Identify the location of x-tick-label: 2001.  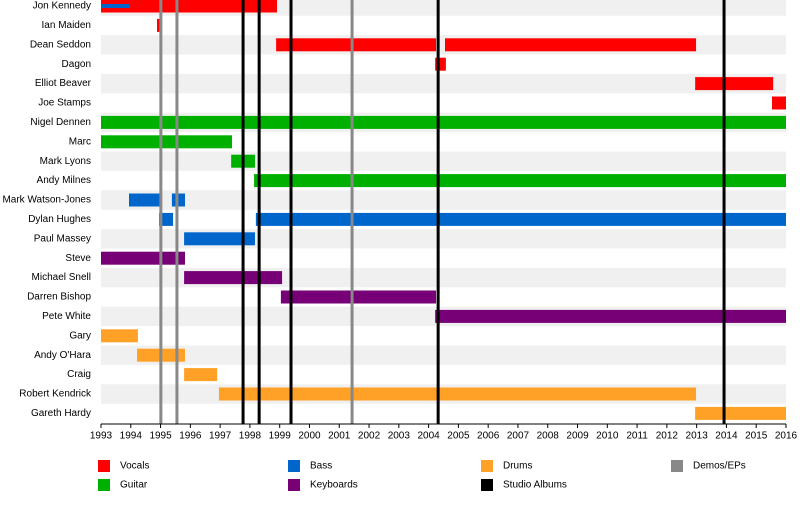
(339, 436).